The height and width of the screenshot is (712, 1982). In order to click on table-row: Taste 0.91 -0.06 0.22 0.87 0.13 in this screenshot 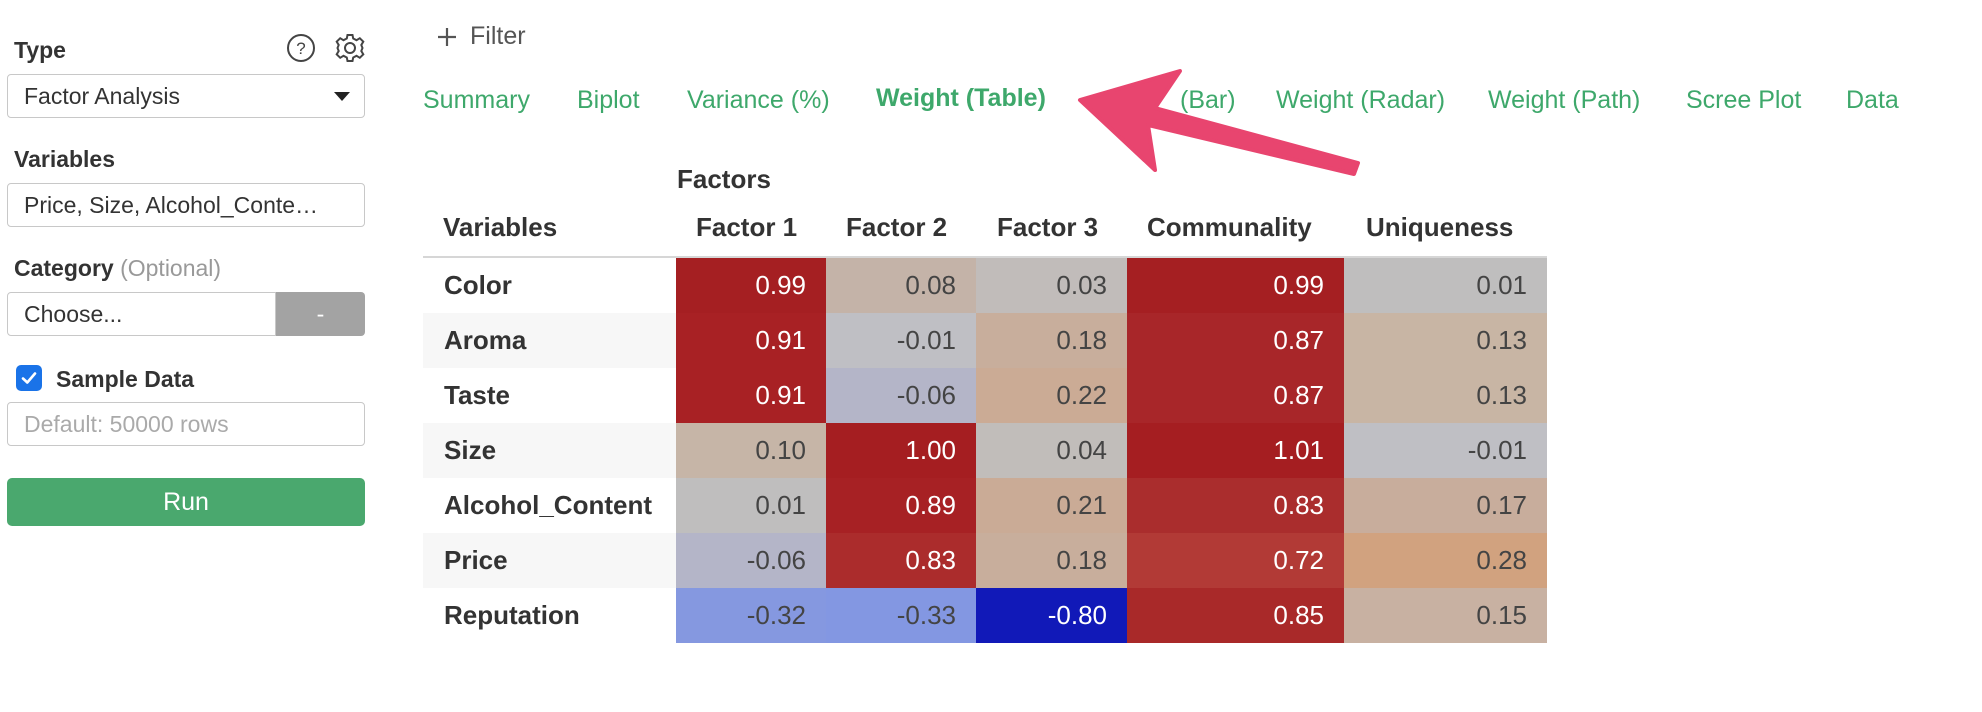, I will do `click(985, 395)`.